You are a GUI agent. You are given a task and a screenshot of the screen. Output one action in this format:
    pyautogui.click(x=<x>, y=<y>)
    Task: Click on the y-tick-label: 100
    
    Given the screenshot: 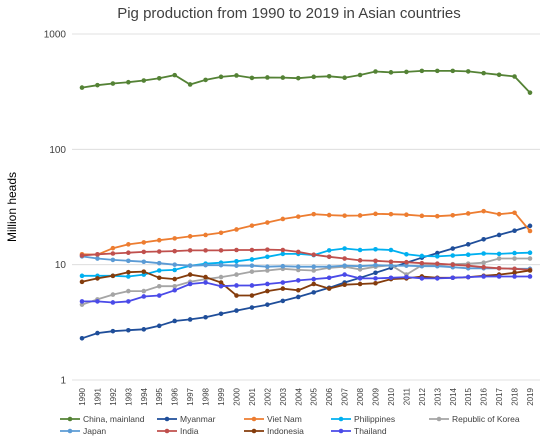 What is the action you would take?
    pyautogui.click(x=57, y=150)
    